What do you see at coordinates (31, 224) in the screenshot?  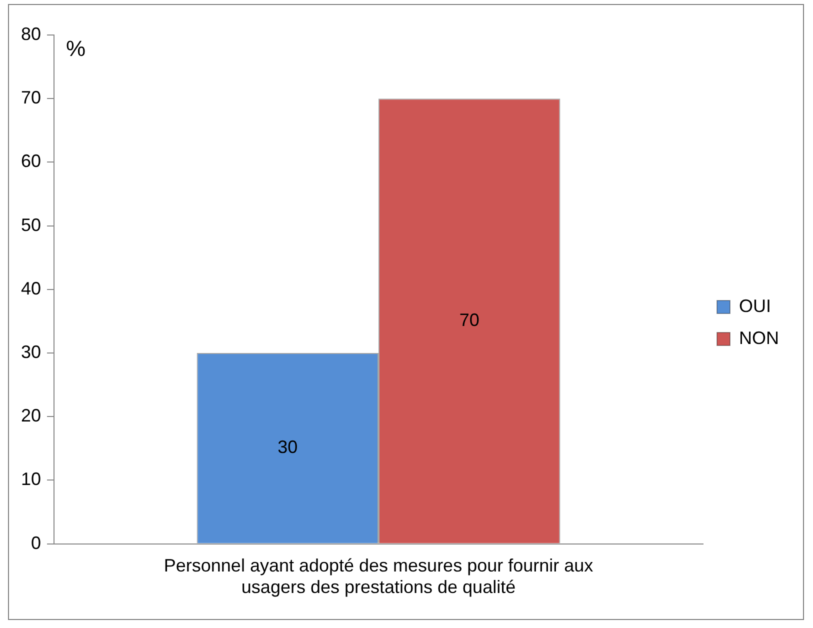 I see `y-tick-label: 50` at bounding box center [31, 224].